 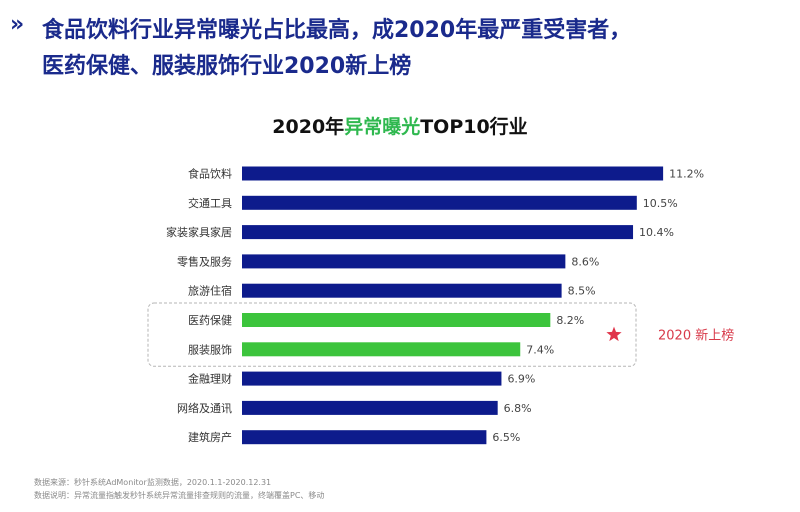 I want to click on star-icon, so click(x=614, y=334).